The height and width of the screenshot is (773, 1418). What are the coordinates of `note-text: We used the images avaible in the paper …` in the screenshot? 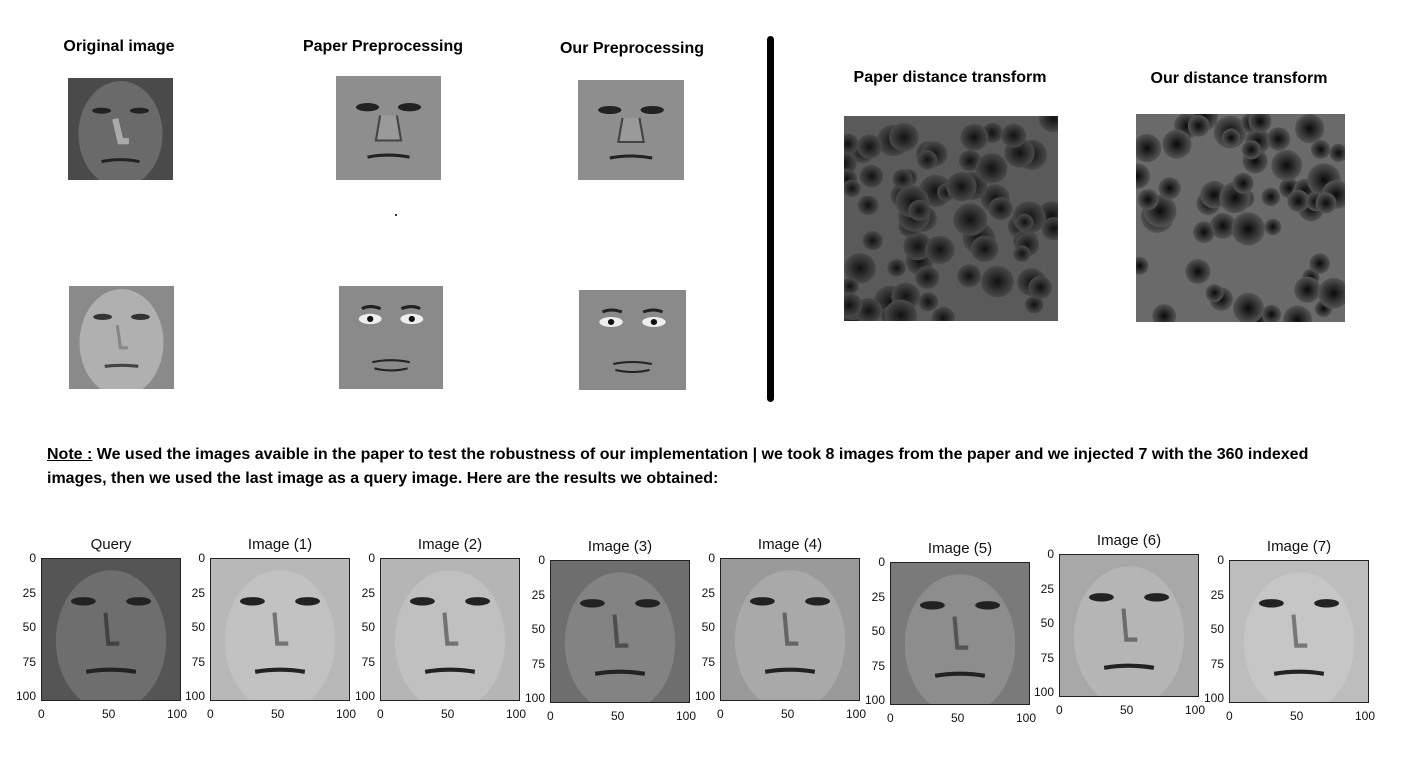 It's located at (678, 466).